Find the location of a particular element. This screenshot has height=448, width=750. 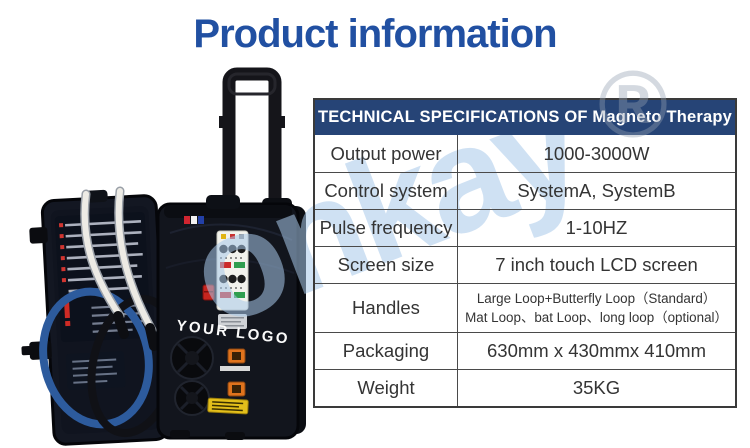

fan-grille-icon is located at coordinates (192, 376).